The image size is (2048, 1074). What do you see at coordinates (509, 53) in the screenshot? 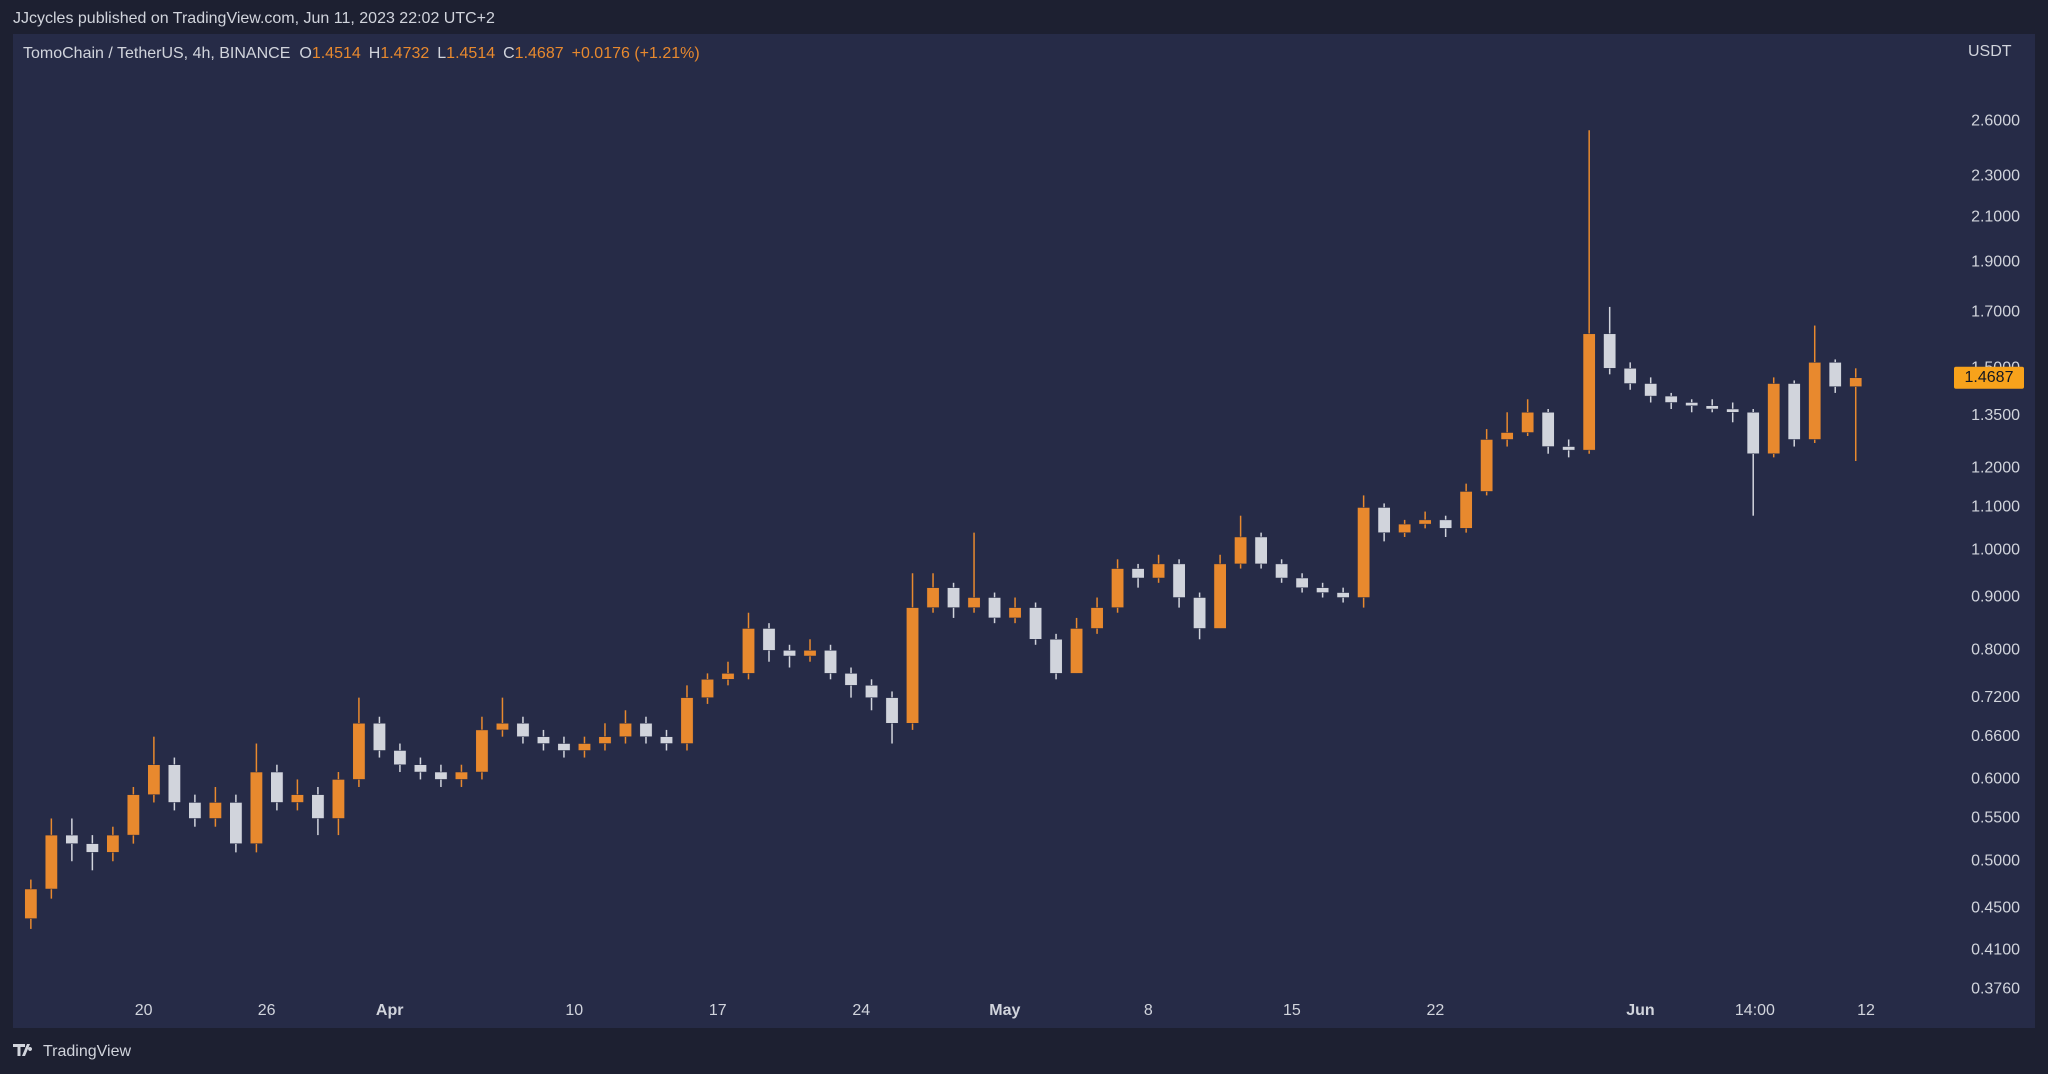
I see `ohlc-key: C` at bounding box center [509, 53].